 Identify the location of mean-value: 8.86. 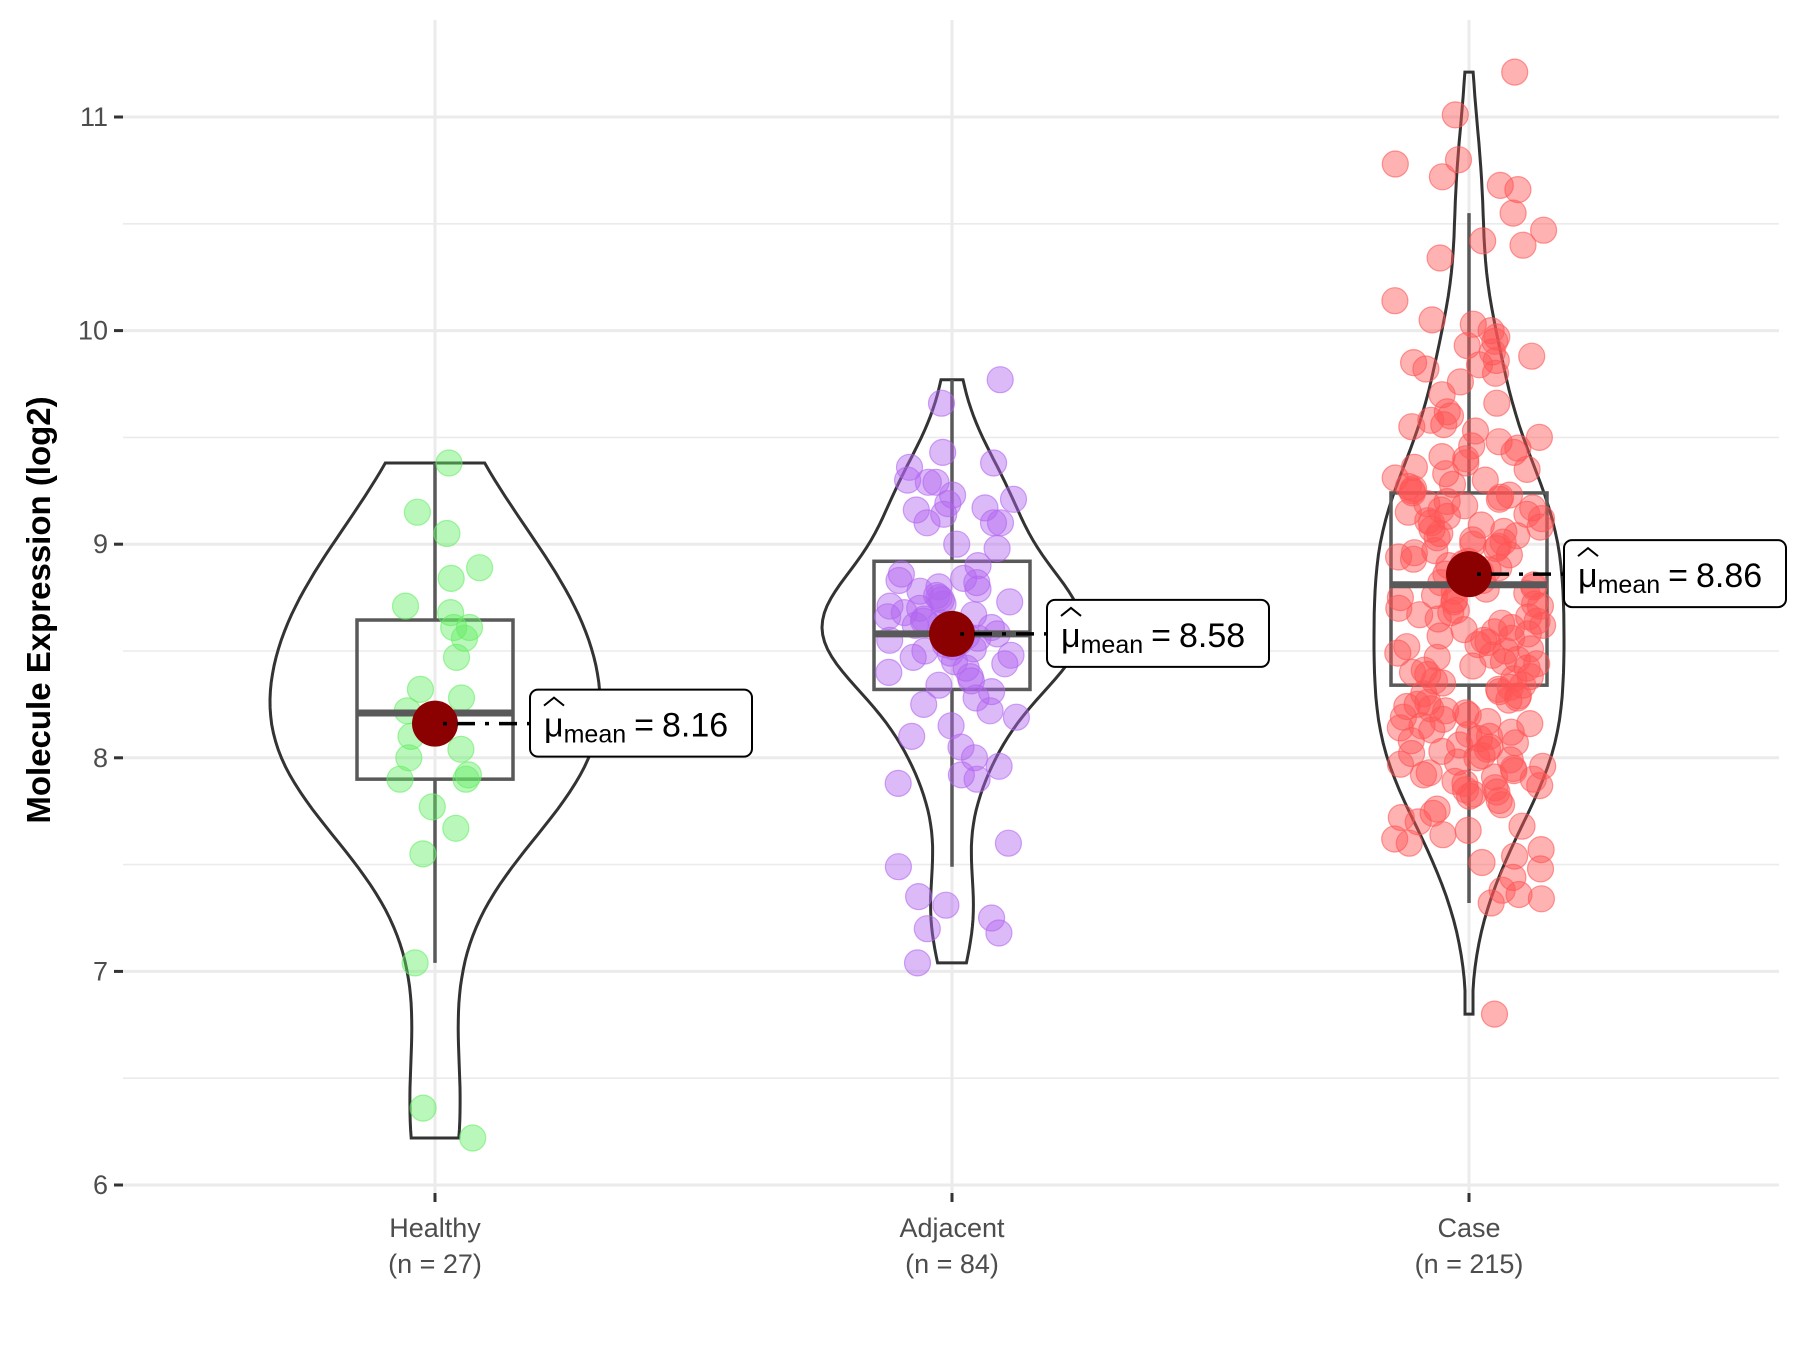
(1729, 576).